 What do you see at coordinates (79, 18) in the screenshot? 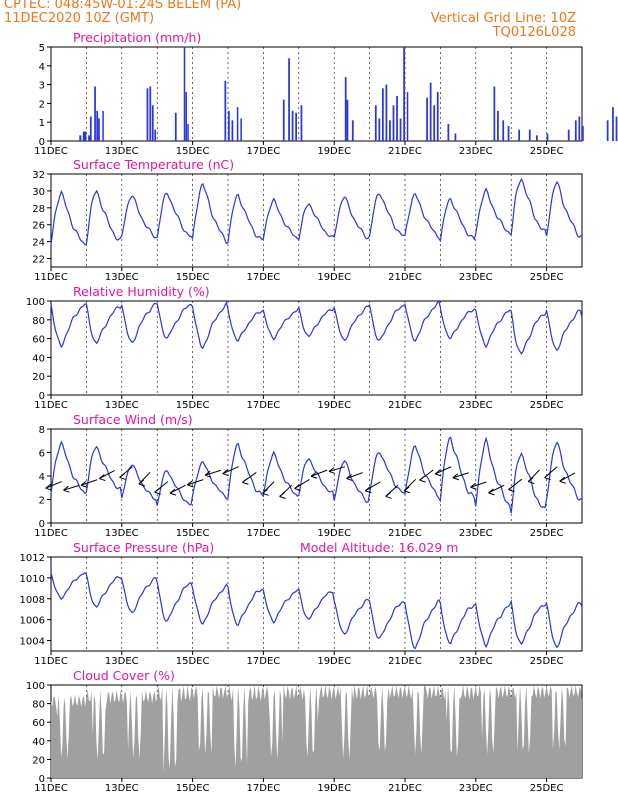
I see `run-date-header: 11DEC2020 10Z (GMT)` at bounding box center [79, 18].